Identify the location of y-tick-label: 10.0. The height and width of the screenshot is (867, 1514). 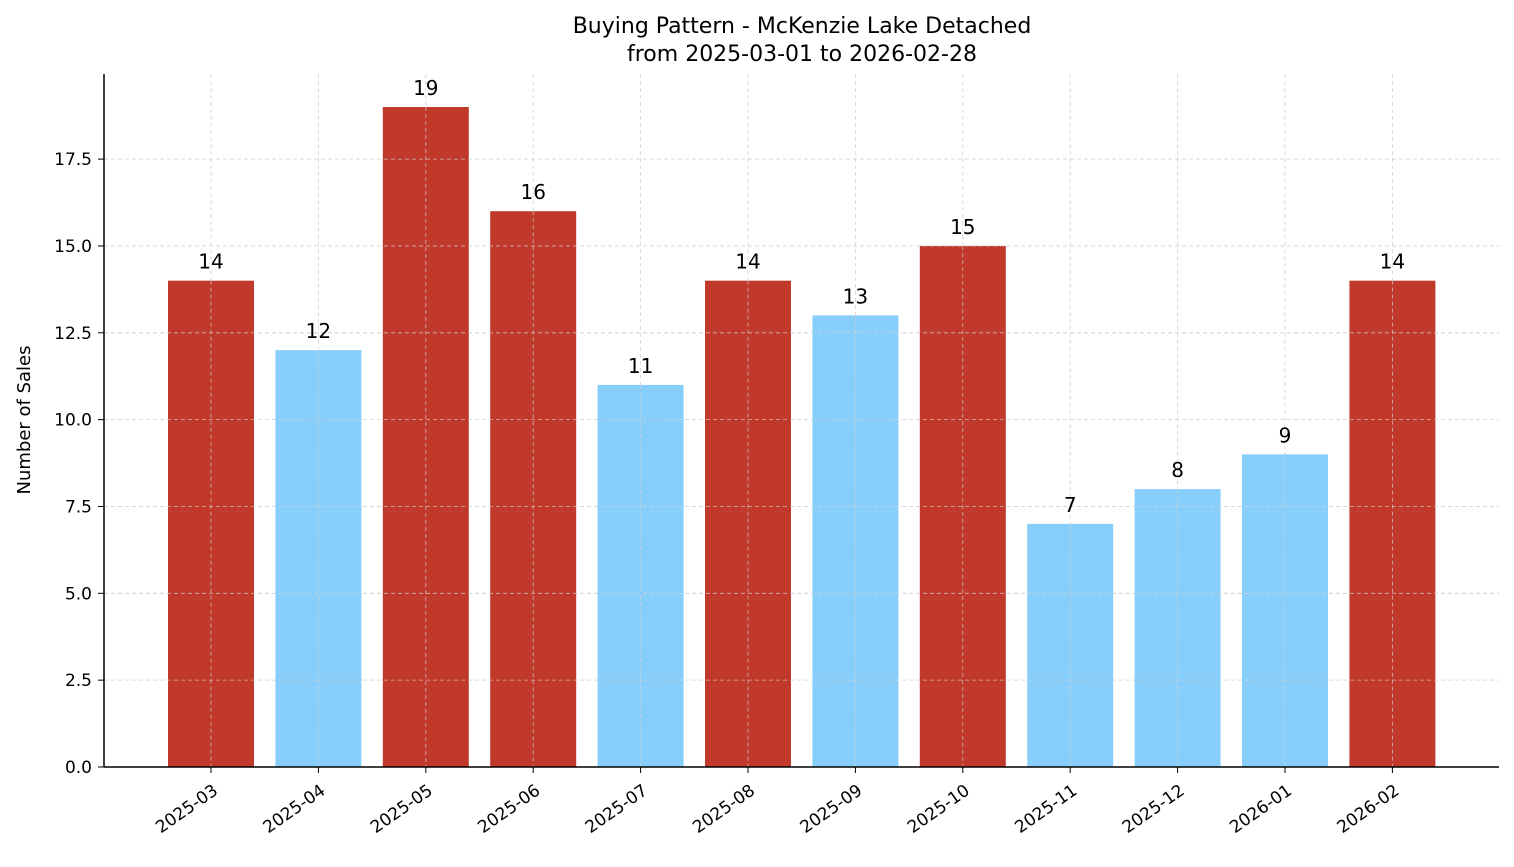
(73, 421).